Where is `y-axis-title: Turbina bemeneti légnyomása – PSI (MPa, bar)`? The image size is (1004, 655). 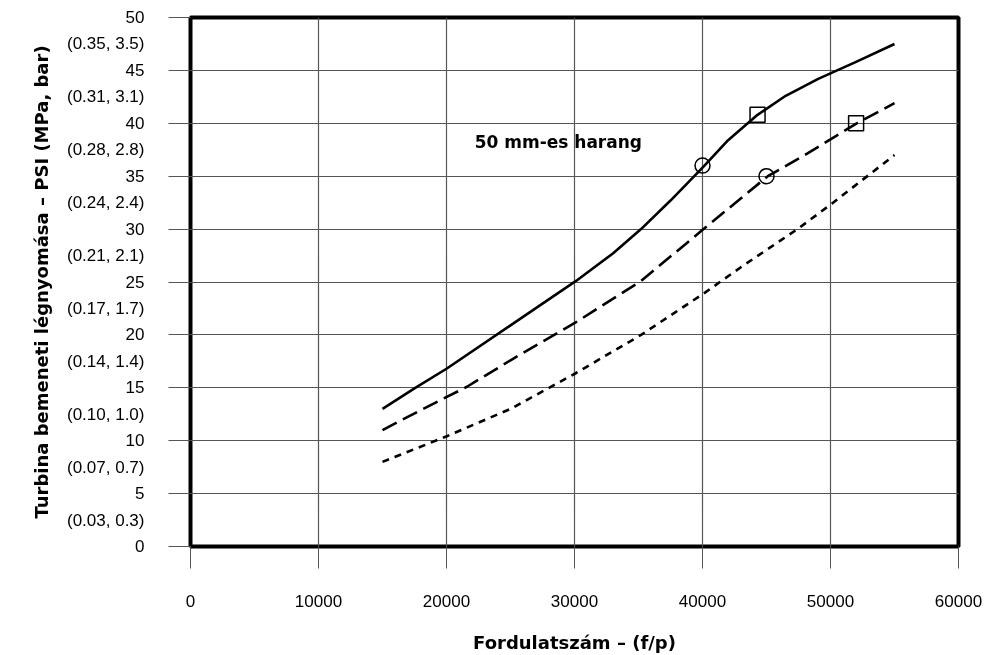
y-axis-title: Turbina bemeneti légnyomása – PSI (MPa, bar) is located at coordinates (42, 282).